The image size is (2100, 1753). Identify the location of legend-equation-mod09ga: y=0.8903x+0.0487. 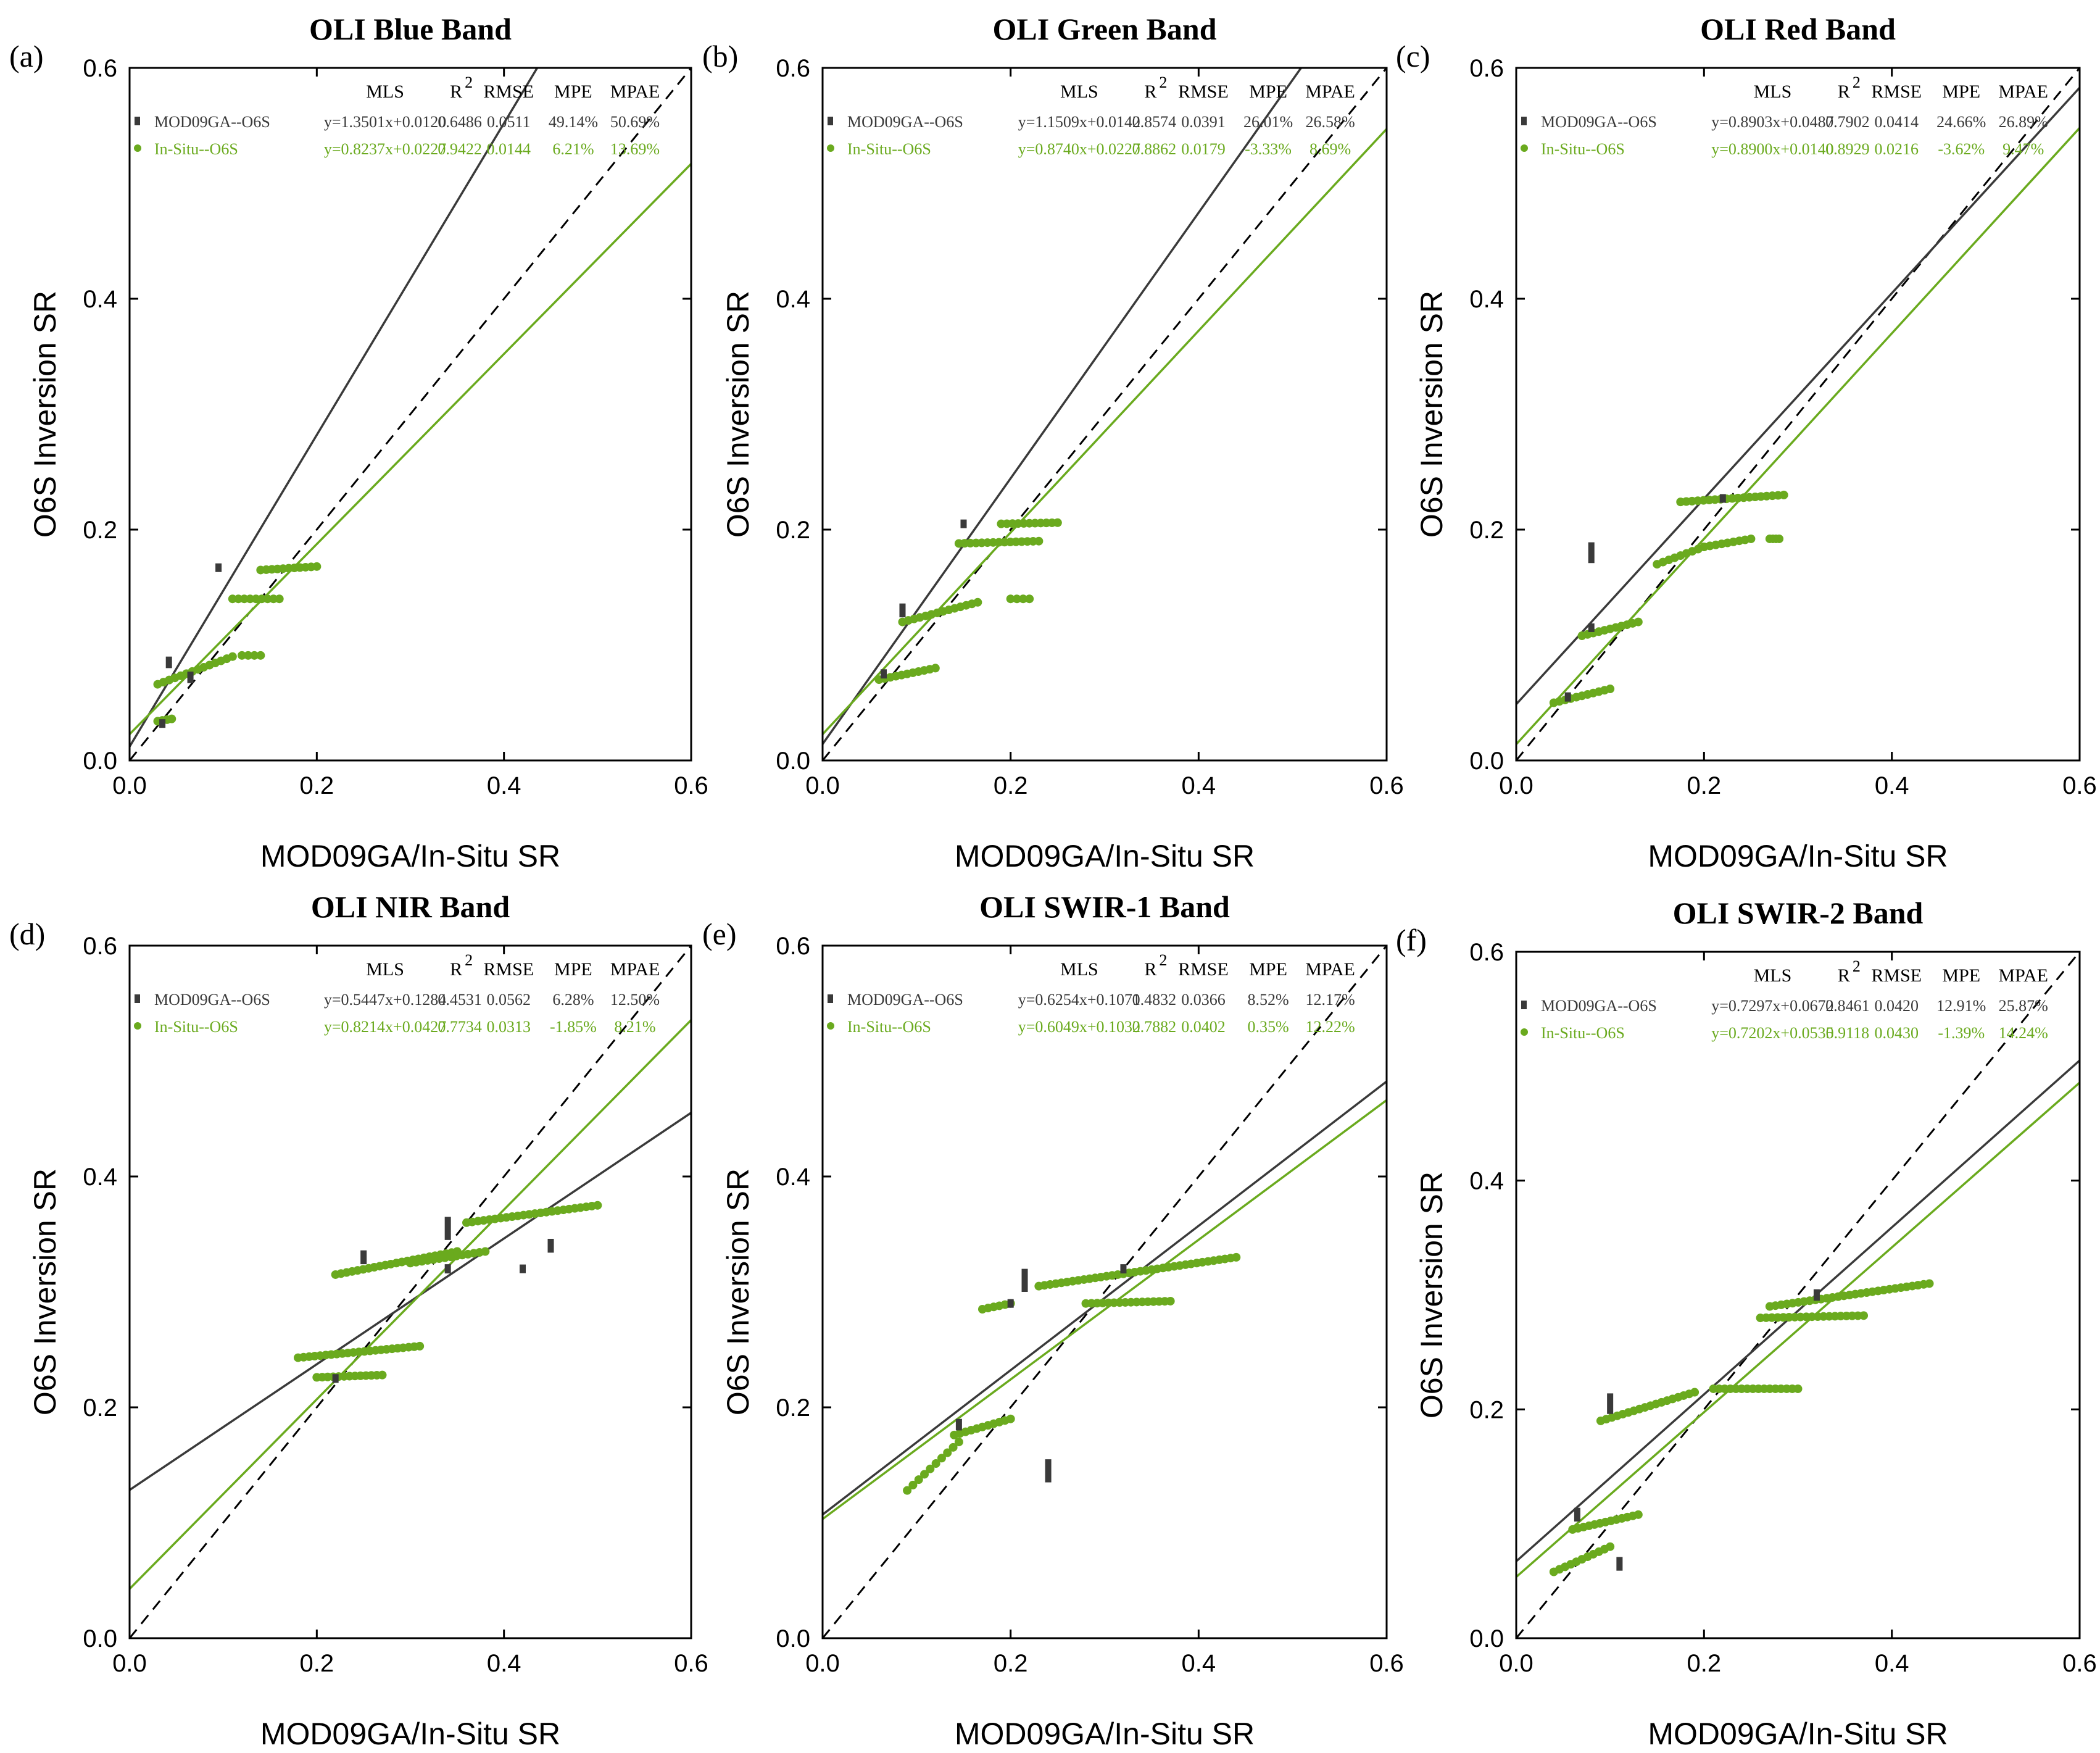
(1772, 122).